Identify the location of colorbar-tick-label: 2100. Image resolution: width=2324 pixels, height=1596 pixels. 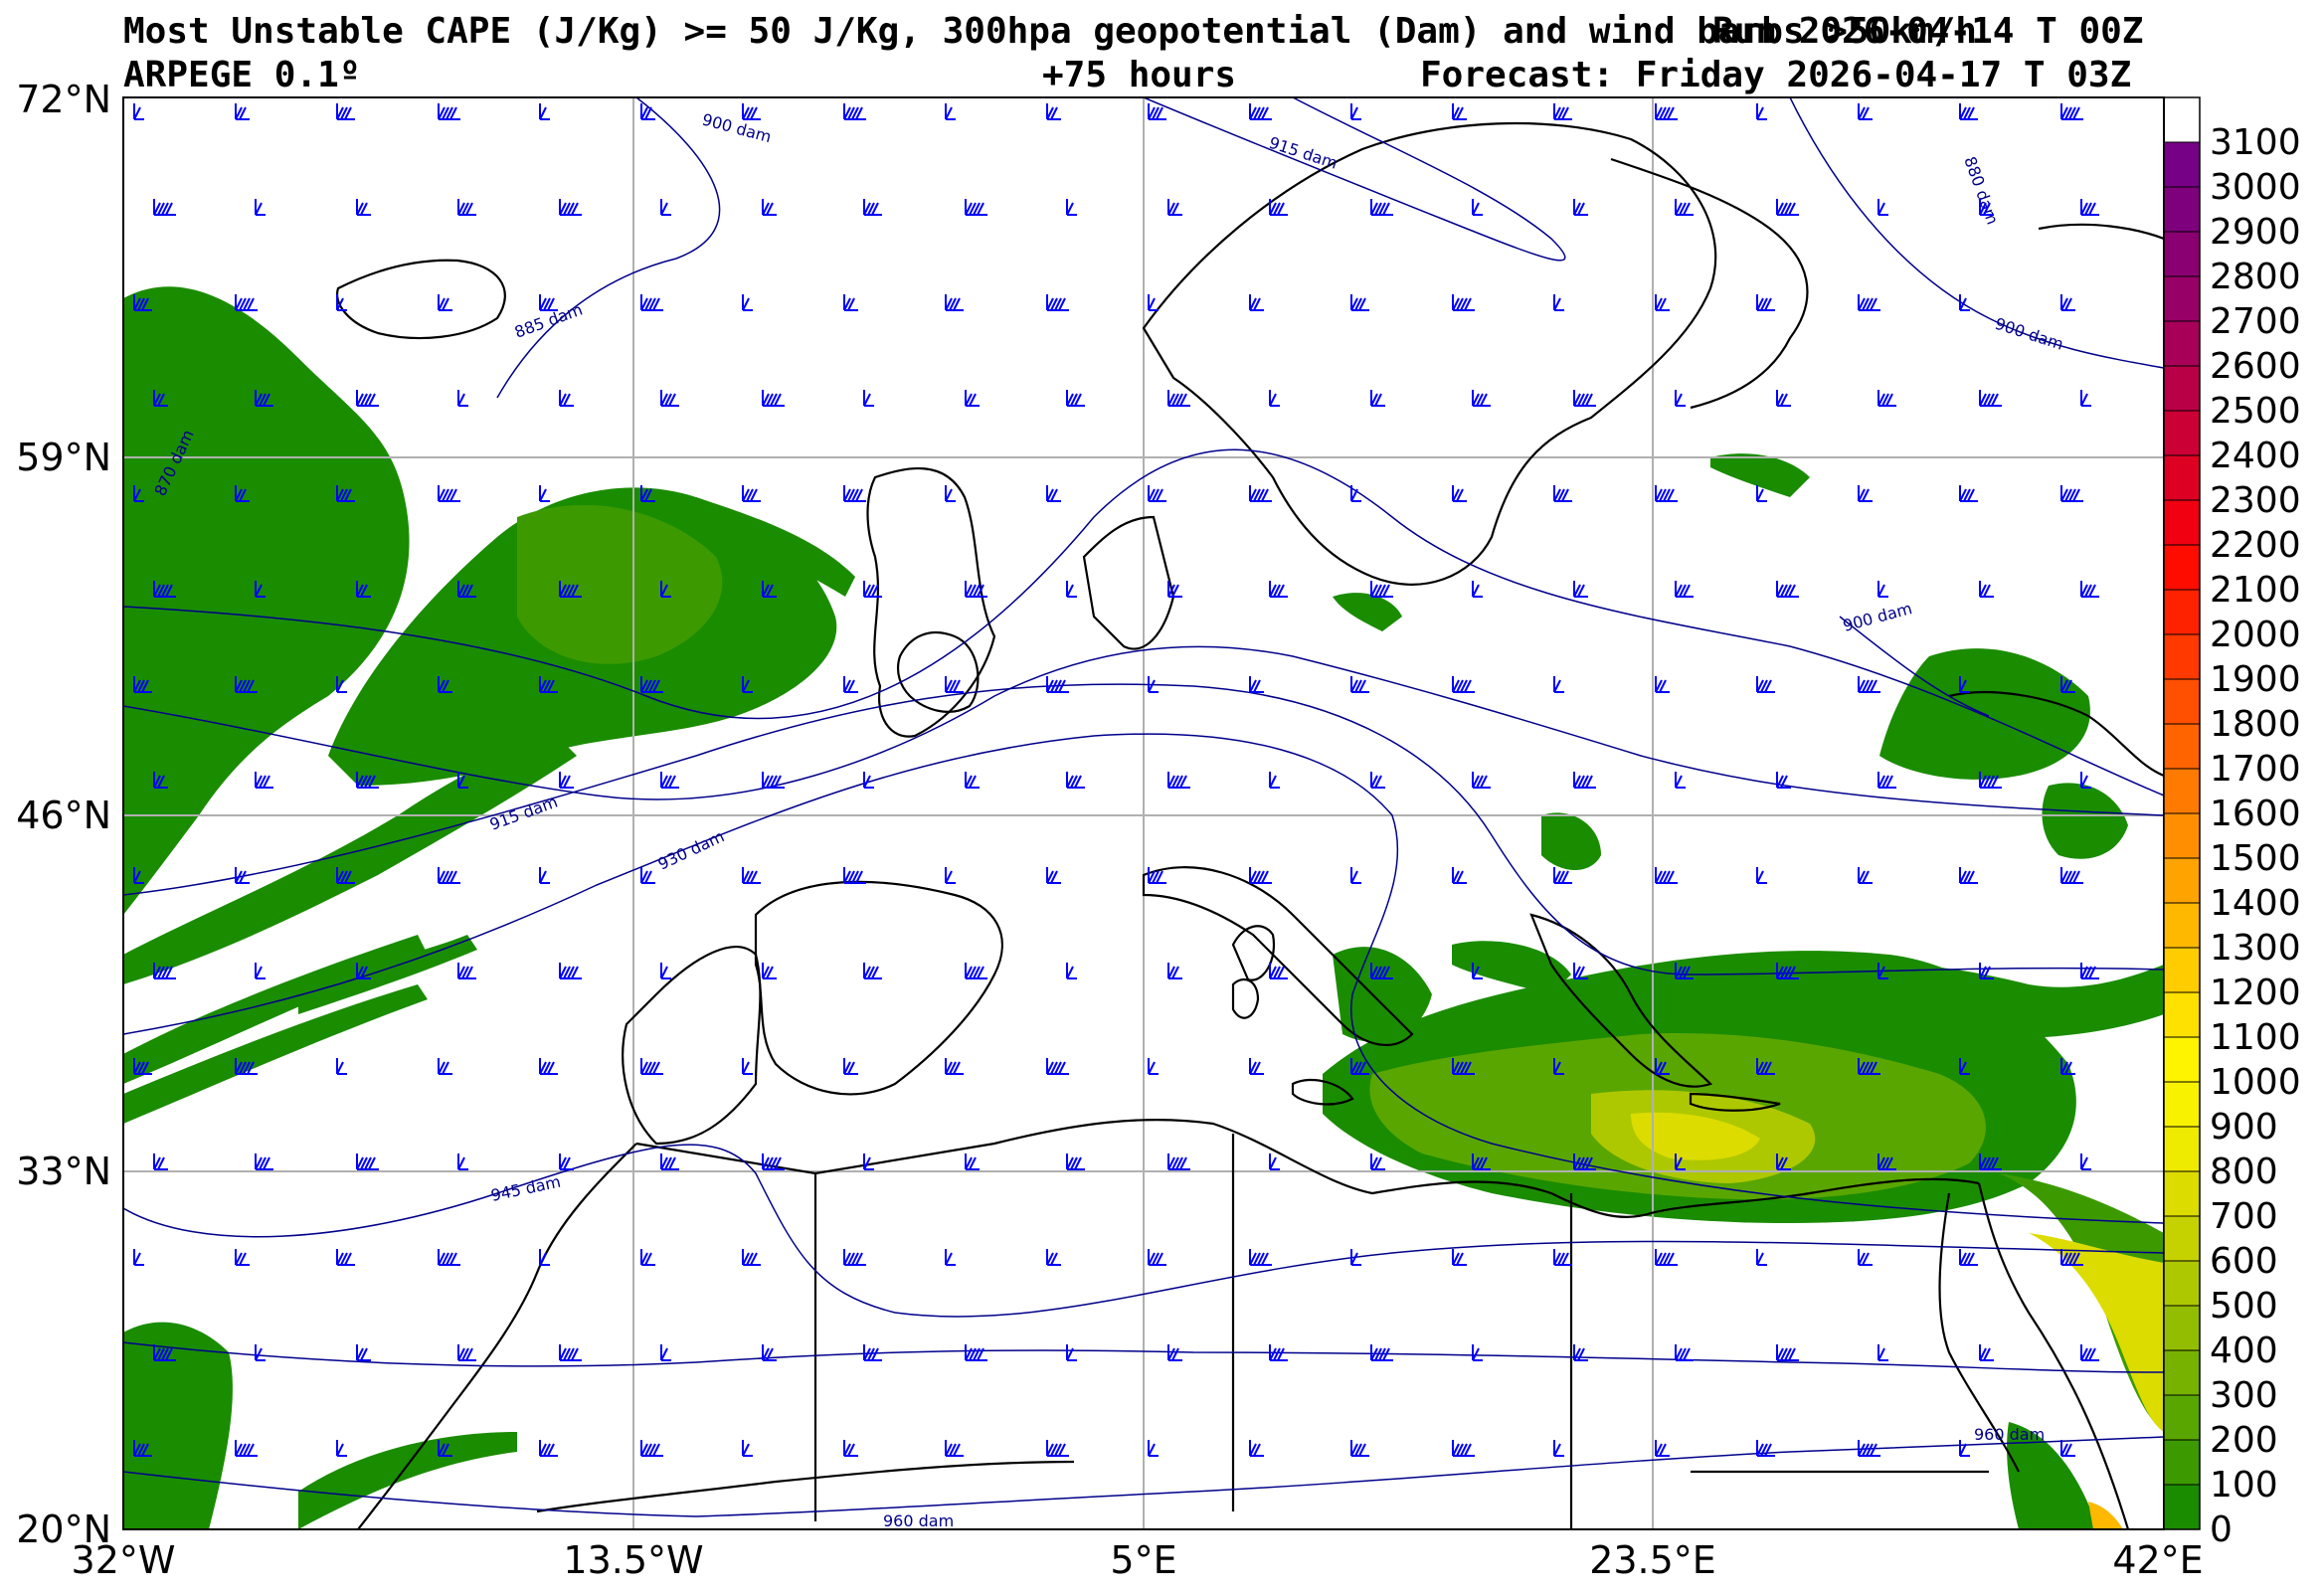
(2255, 591).